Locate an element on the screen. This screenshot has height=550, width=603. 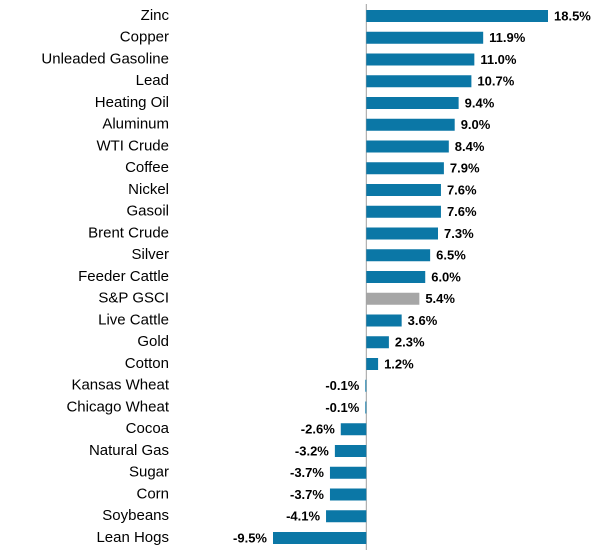
value-label: 7.9% is located at coordinates (465, 168).